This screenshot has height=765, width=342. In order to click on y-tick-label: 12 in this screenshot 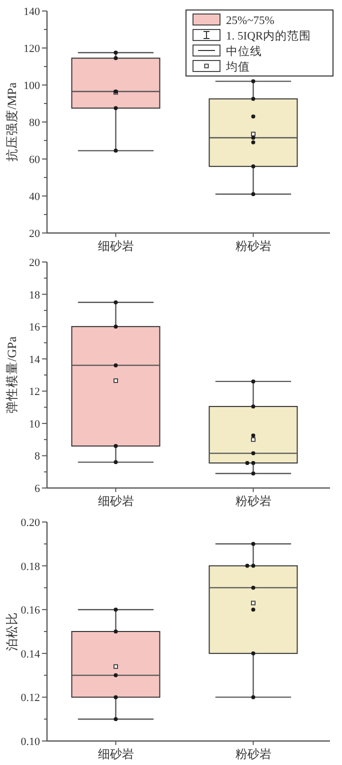, I will do `click(34, 392)`.